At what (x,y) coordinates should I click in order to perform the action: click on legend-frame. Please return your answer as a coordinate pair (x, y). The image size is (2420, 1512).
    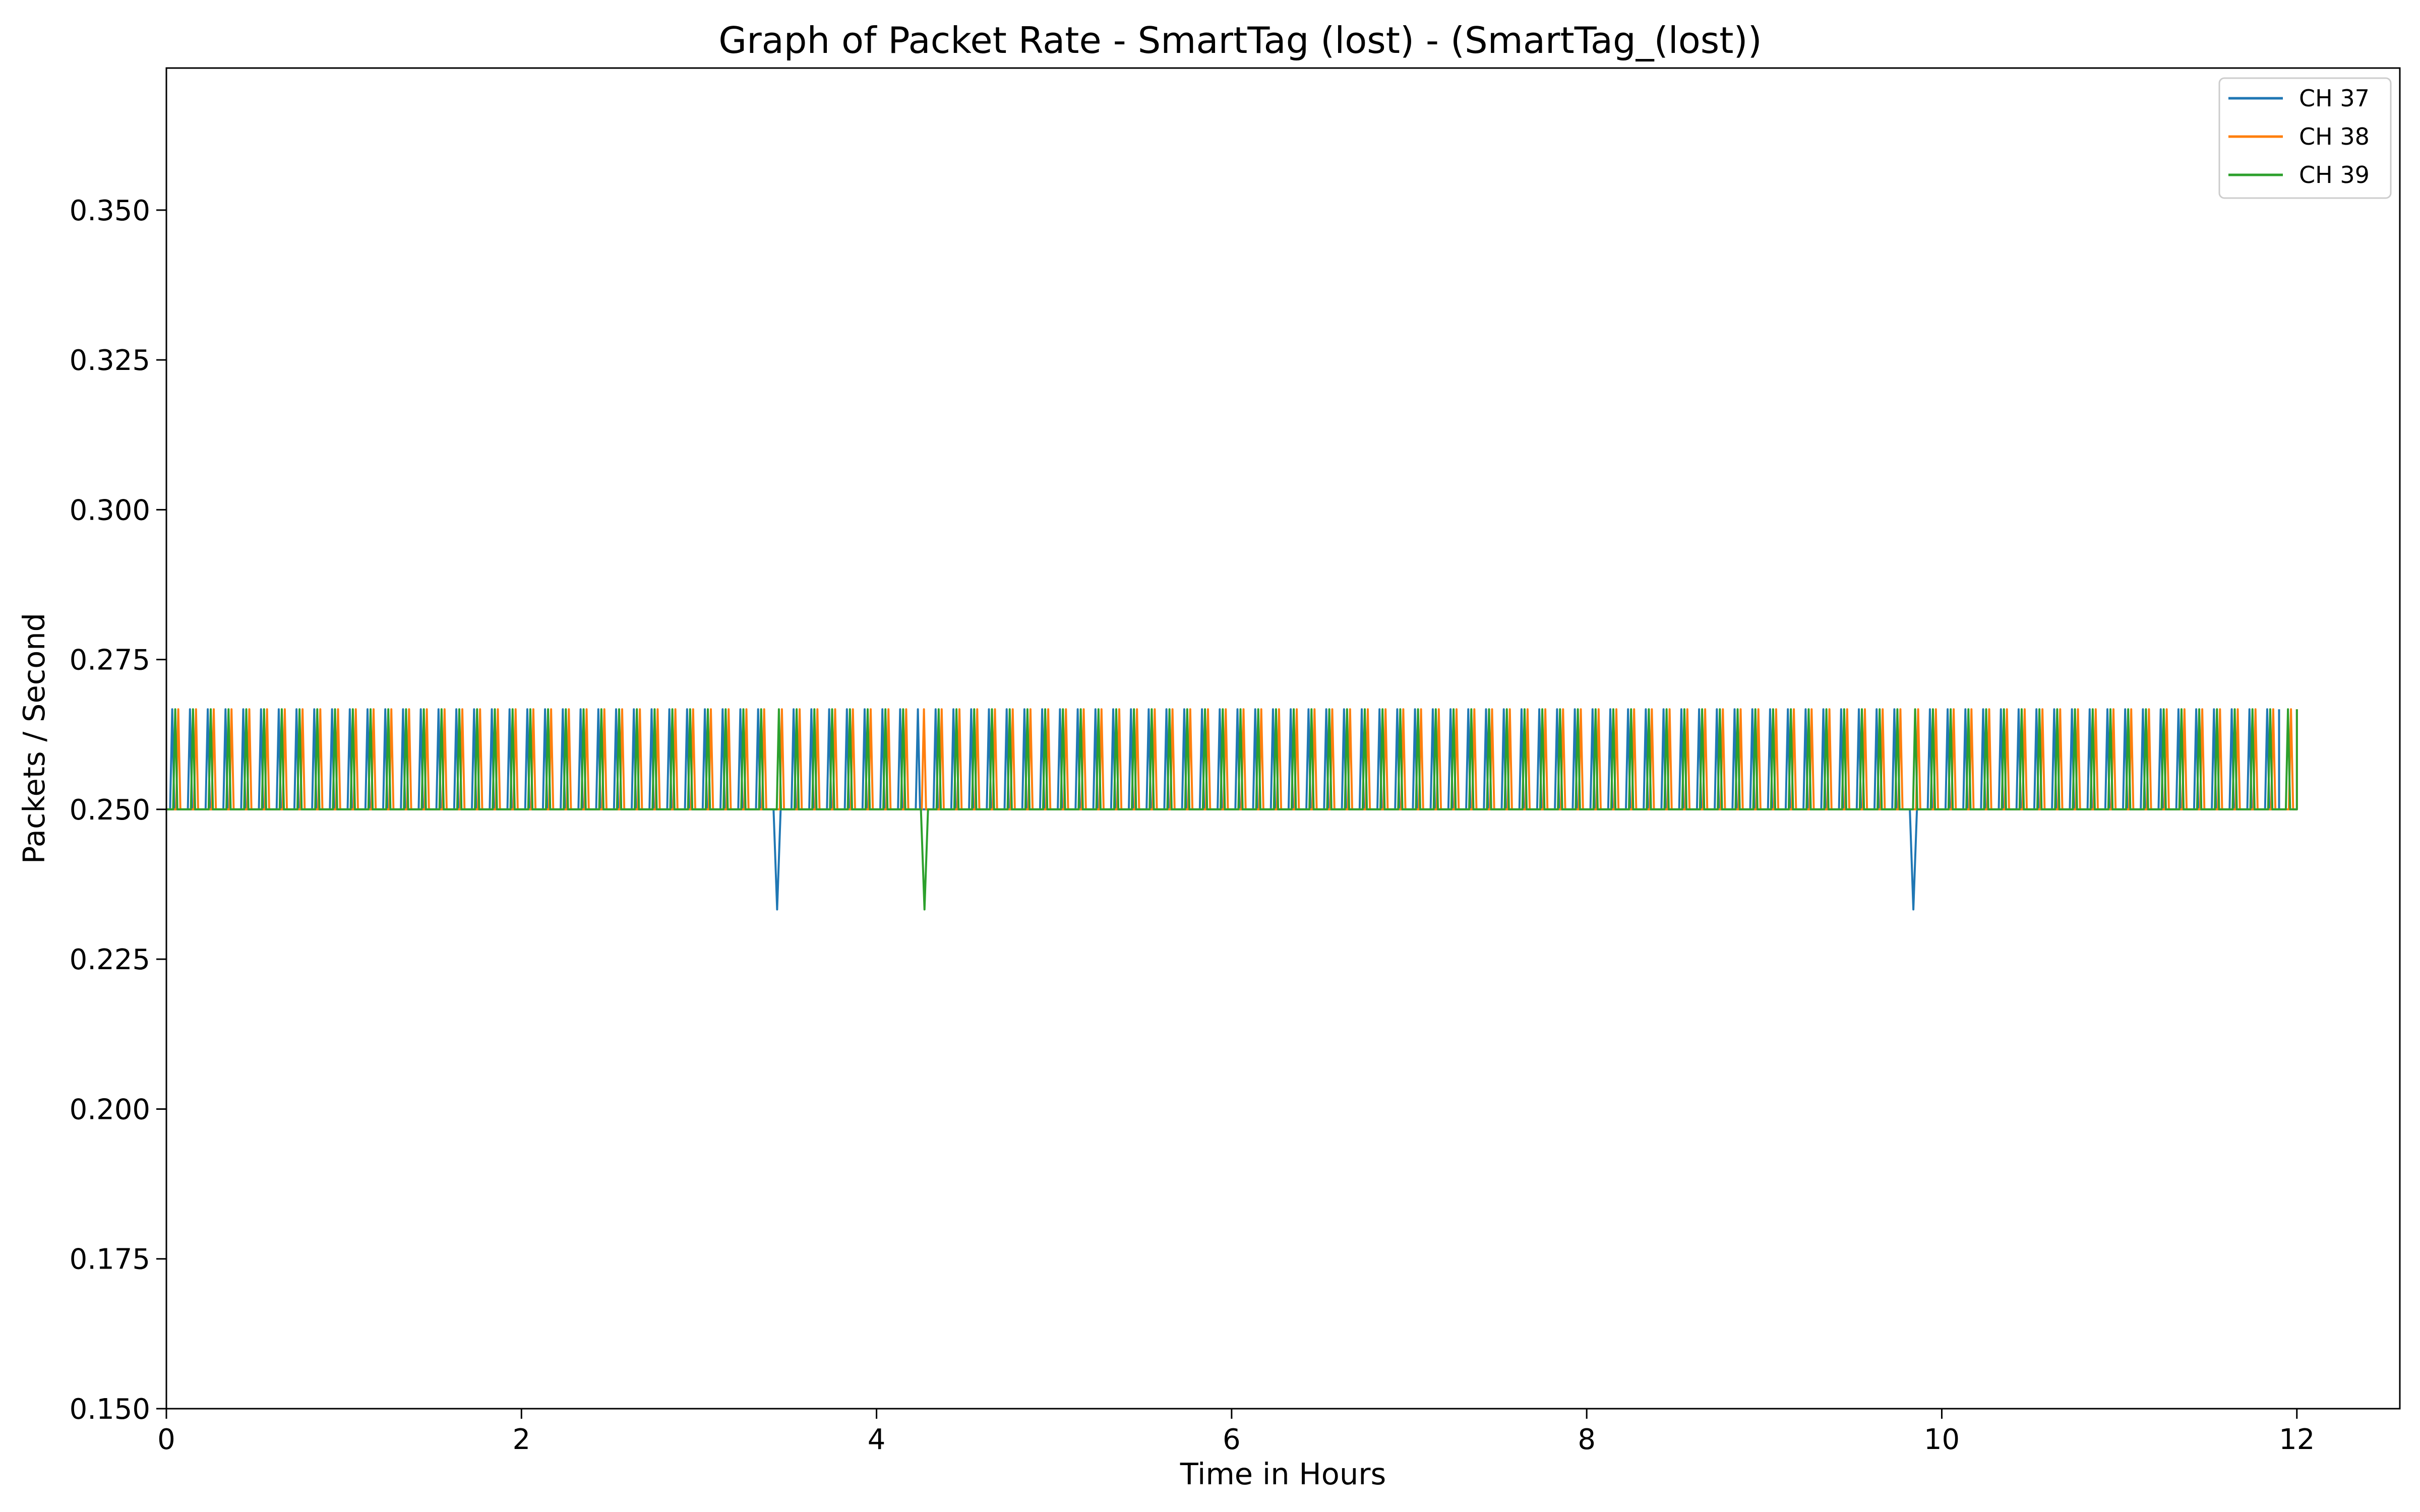
    Looking at the image, I should click on (2305, 138).